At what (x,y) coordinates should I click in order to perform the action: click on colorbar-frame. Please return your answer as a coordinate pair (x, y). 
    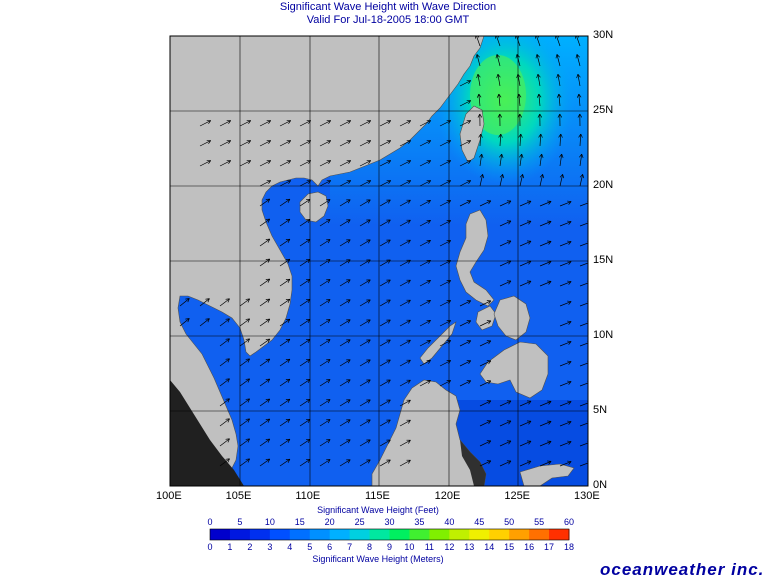
    Looking at the image, I should click on (389, 534).